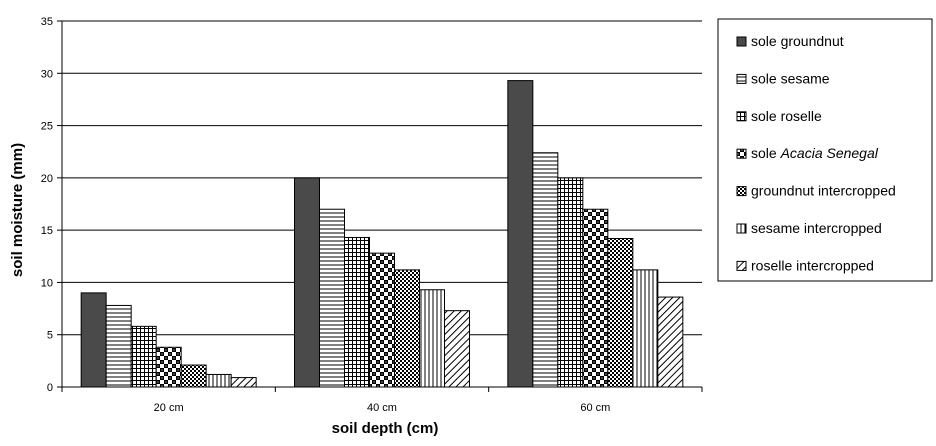 Image resolution: width=936 pixels, height=446 pixels. I want to click on y-tick-label: 5, so click(50, 336).